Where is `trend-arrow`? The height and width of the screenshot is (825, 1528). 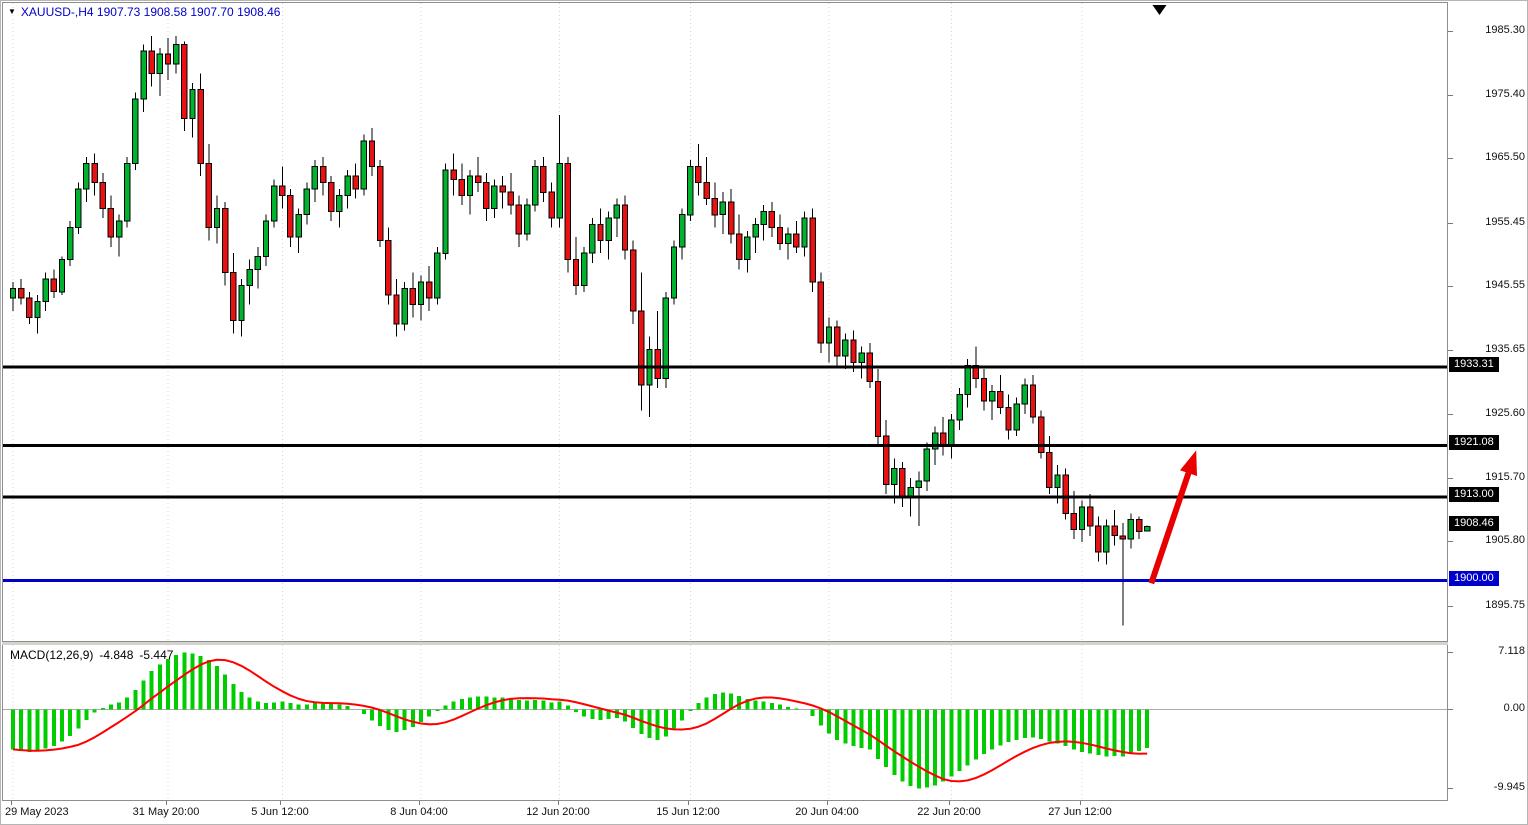
trend-arrow is located at coordinates (1172, 517).